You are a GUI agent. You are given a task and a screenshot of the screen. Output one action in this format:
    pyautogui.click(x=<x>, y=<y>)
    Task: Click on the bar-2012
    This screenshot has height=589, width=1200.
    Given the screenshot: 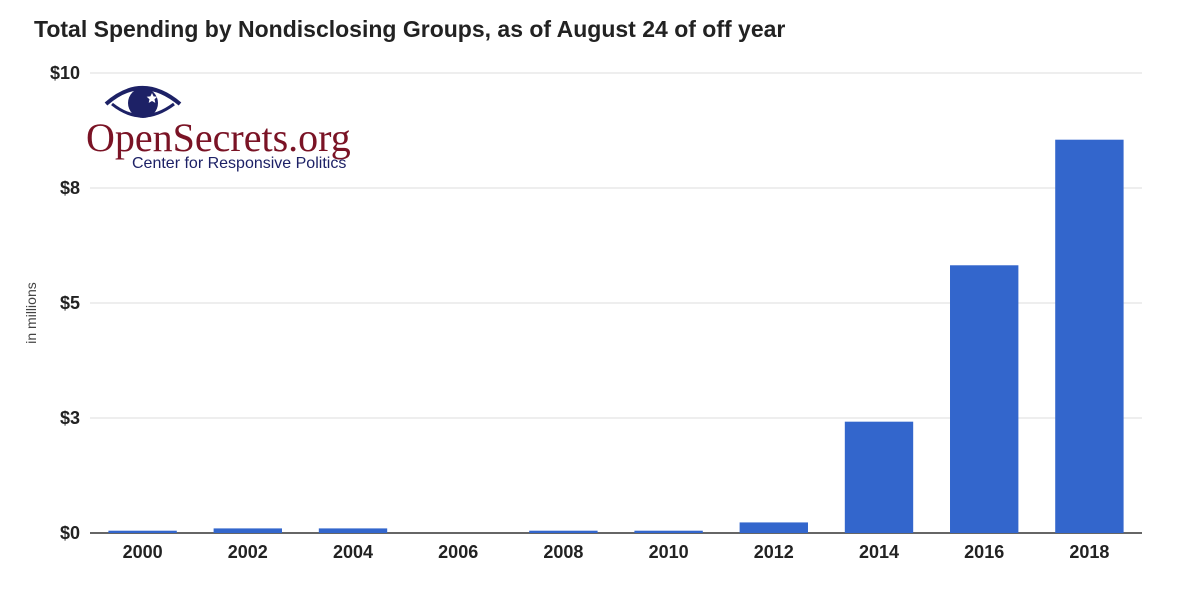 What is the action you would take?
    pyautogui.click(x=773, y=527)
    